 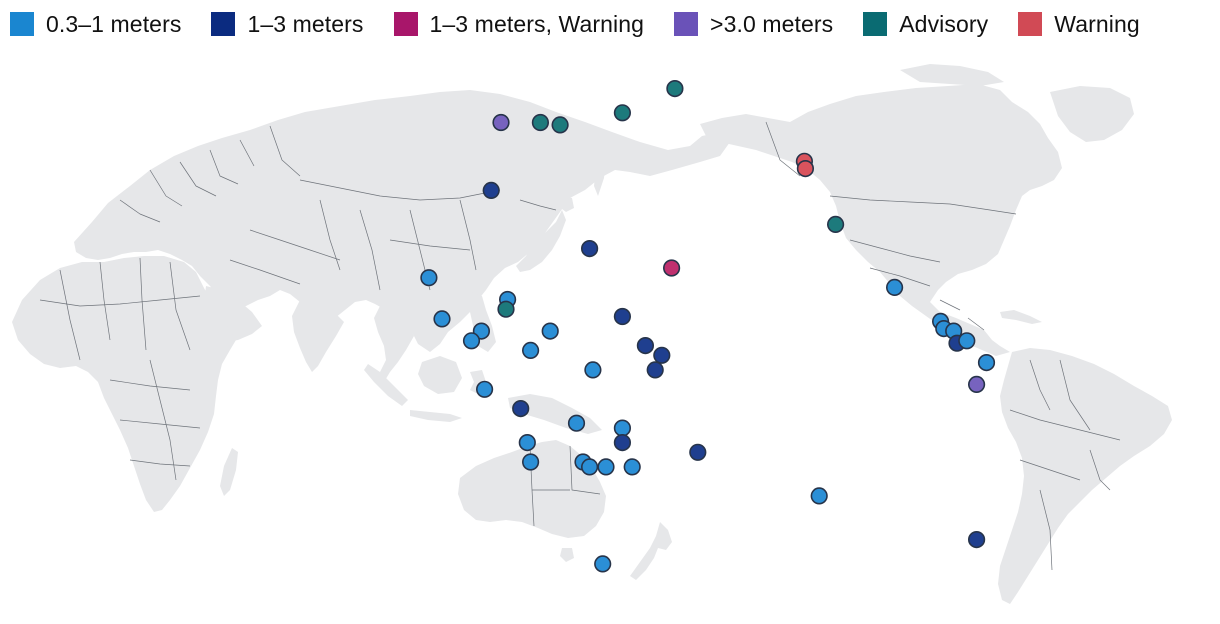 What do you see at coordinates (805, 169) in the screenshot?
I see `site-warning-marker` at bounding box center [805, 169].